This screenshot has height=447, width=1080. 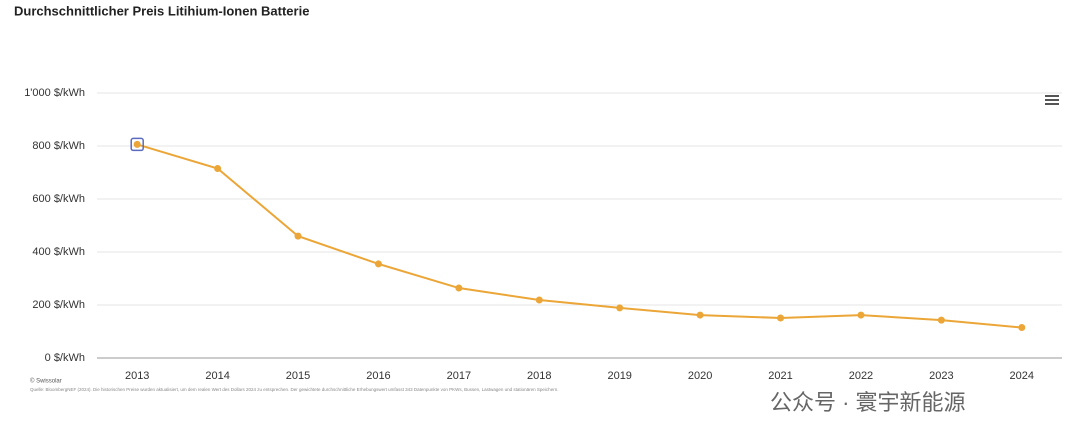 What do you see at coordinates (65, 358) in the screenshot?
I see `y-tick-label: 0 $/kWh` at bounding box center [65, 358].